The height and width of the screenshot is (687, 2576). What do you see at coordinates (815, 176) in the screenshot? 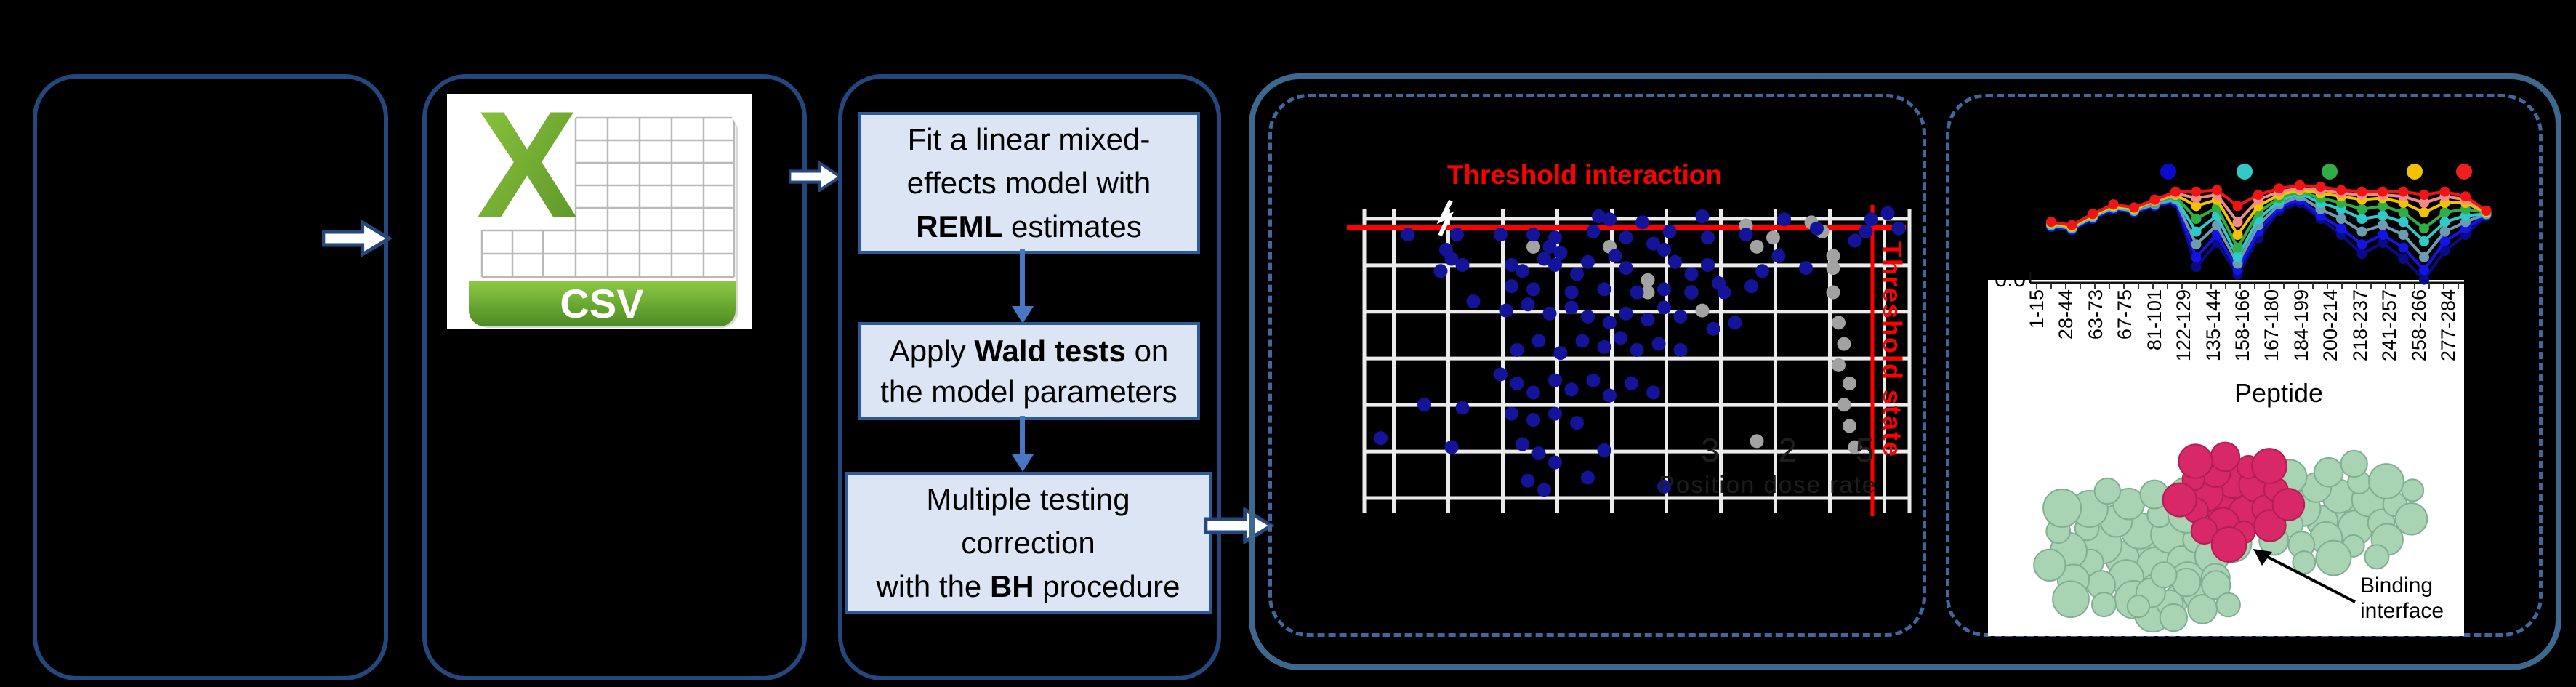
I see `flow-arrow-2-icon` at bounding box center [815, 176].